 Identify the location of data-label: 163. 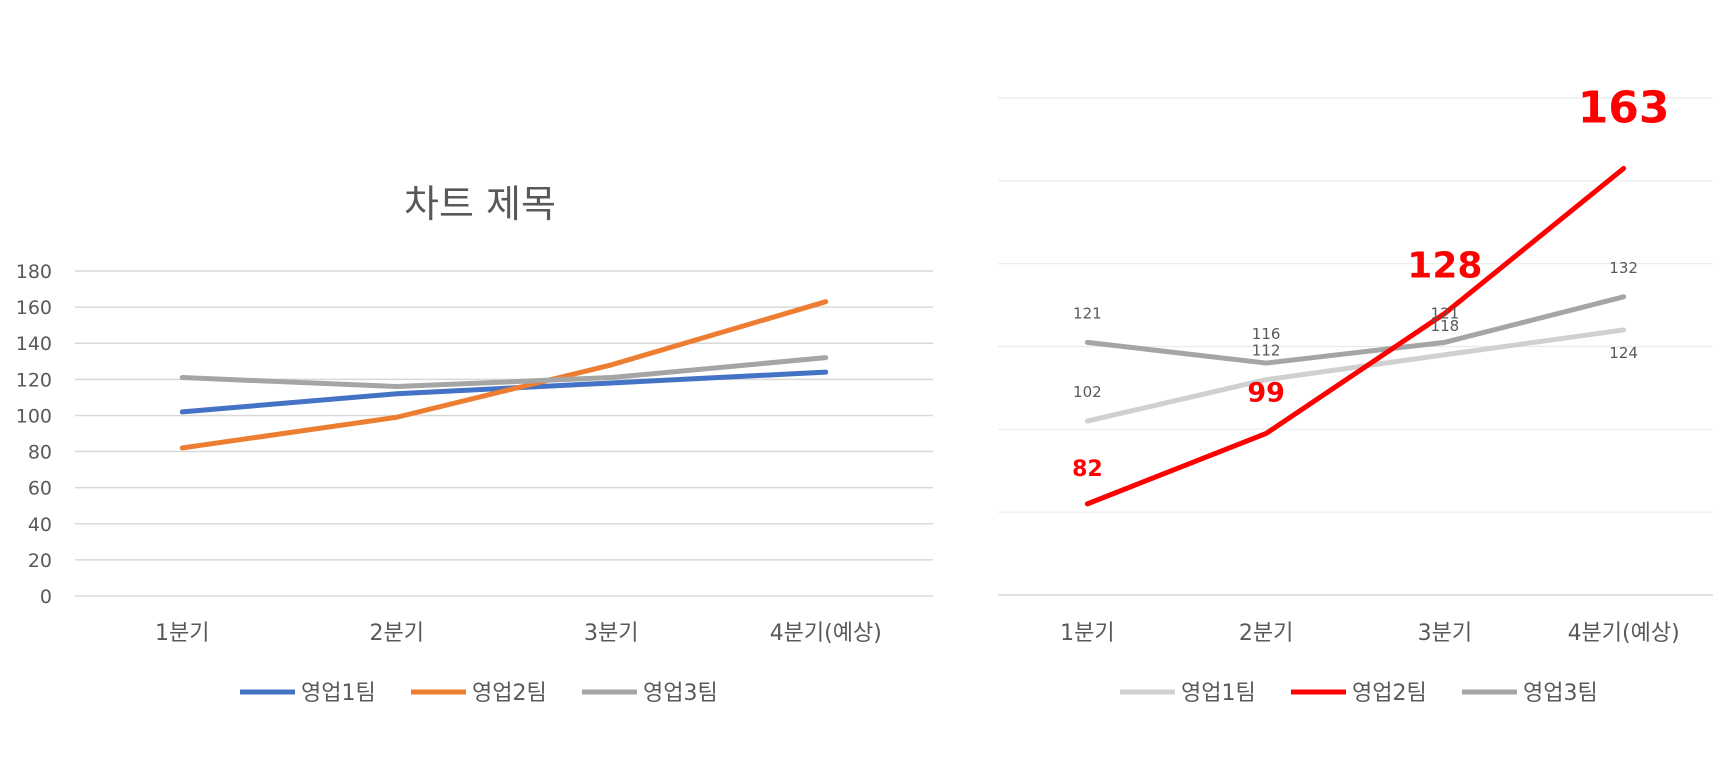
(1624, 107).